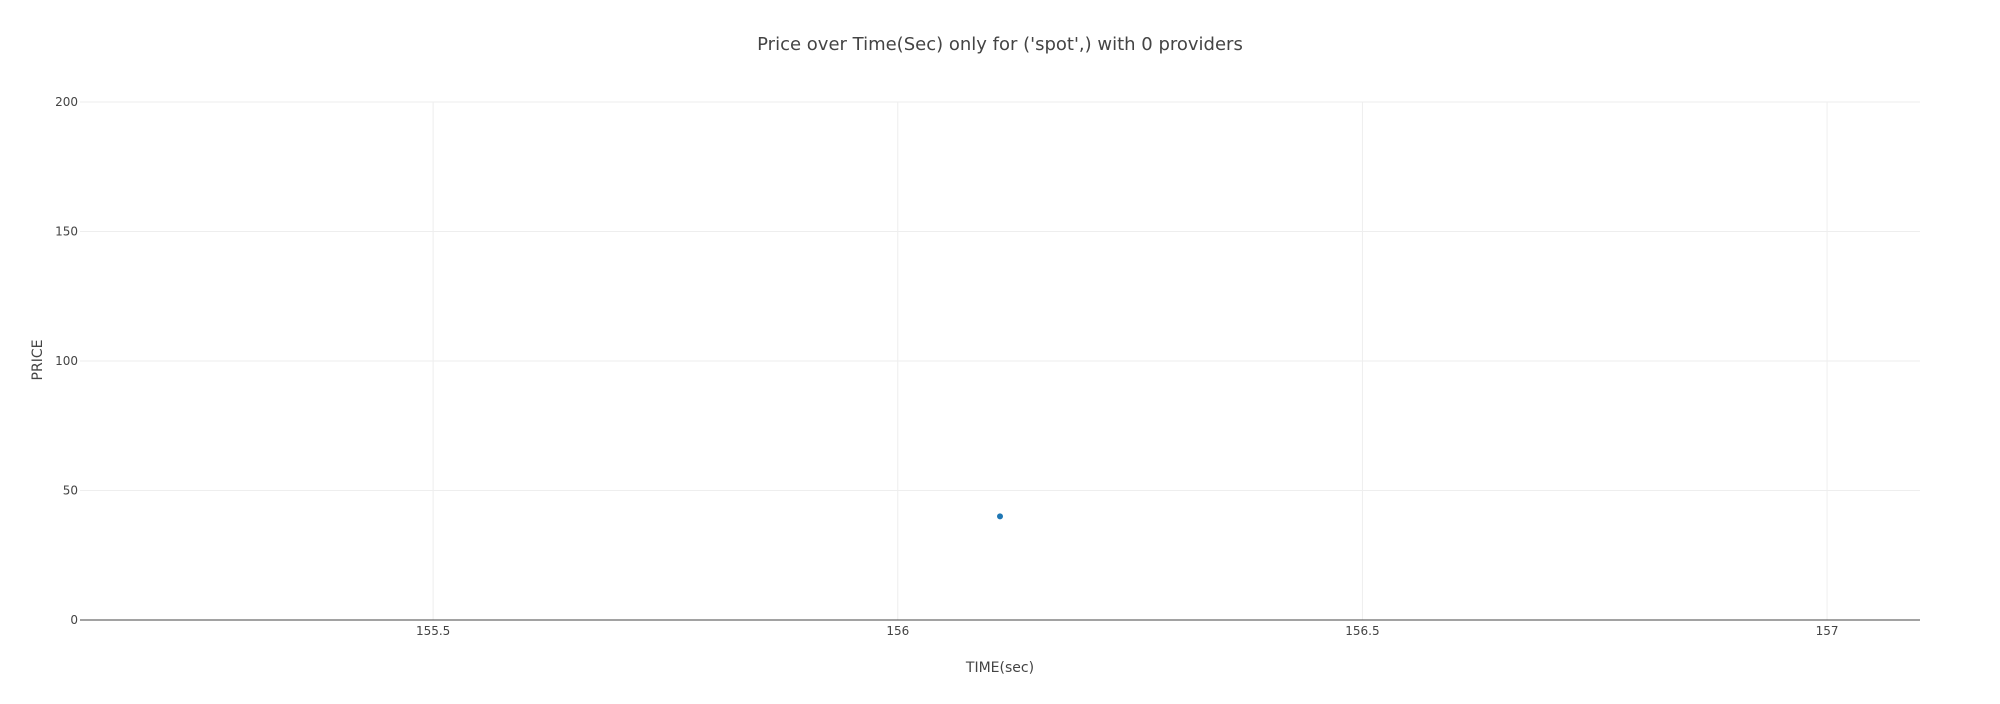 This screenshot has width=2000, height=704. Describe the element at coordinates (70, 491) in the screenshot. I see `y-tick-label: 50` at that location.